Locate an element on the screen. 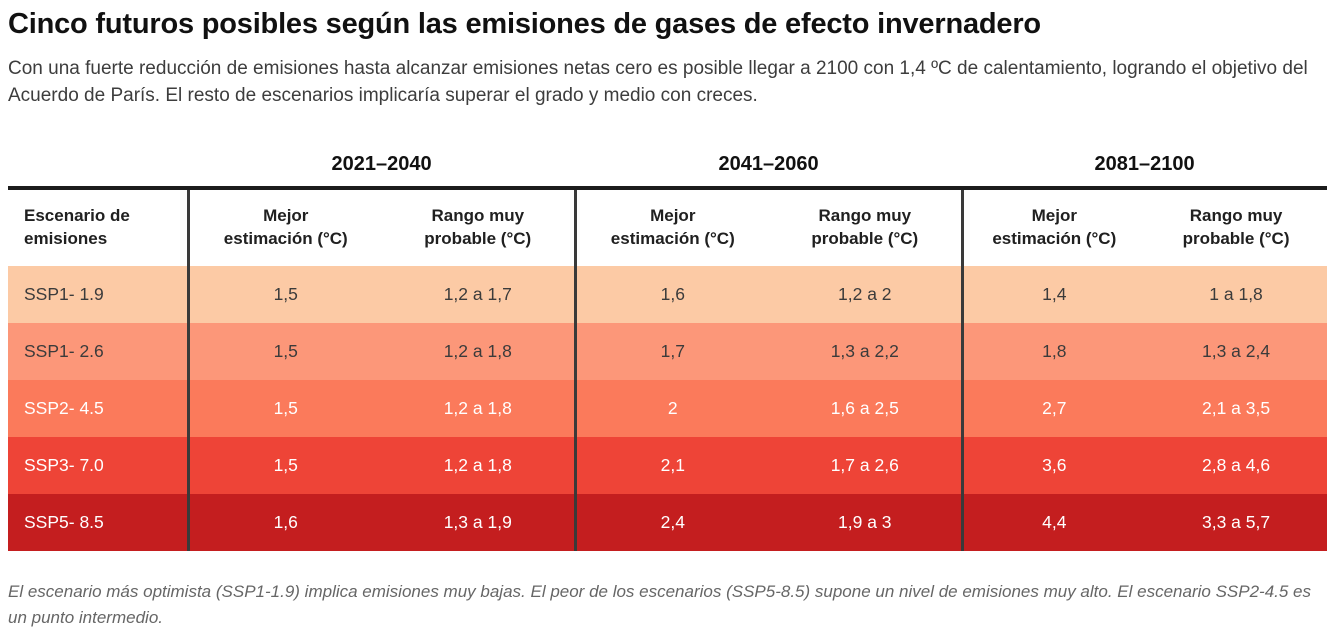 The height and width of the screenshot is (631, 1335). value-cell: 1,7 is located at coordinates (671, 352).